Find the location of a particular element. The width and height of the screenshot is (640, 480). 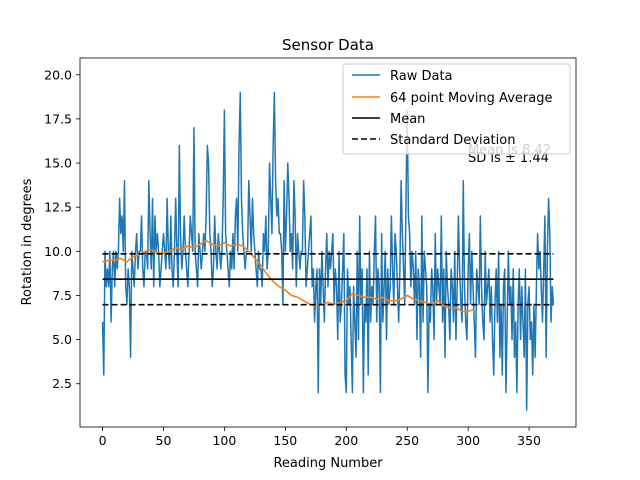

y-axis-label: Rotation in degrees is located at coordinates (27, 241).